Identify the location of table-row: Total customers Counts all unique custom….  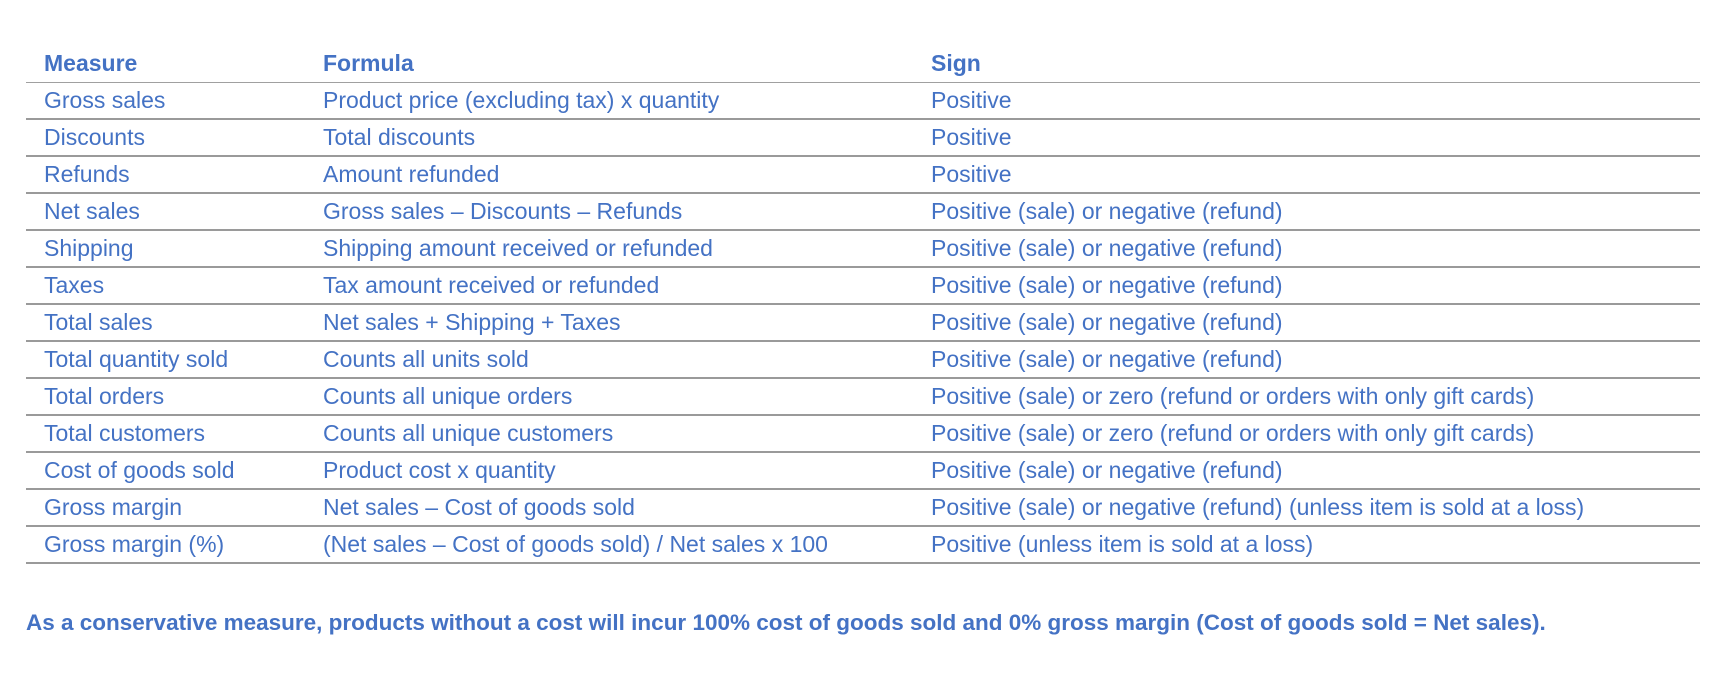
(863, 433).